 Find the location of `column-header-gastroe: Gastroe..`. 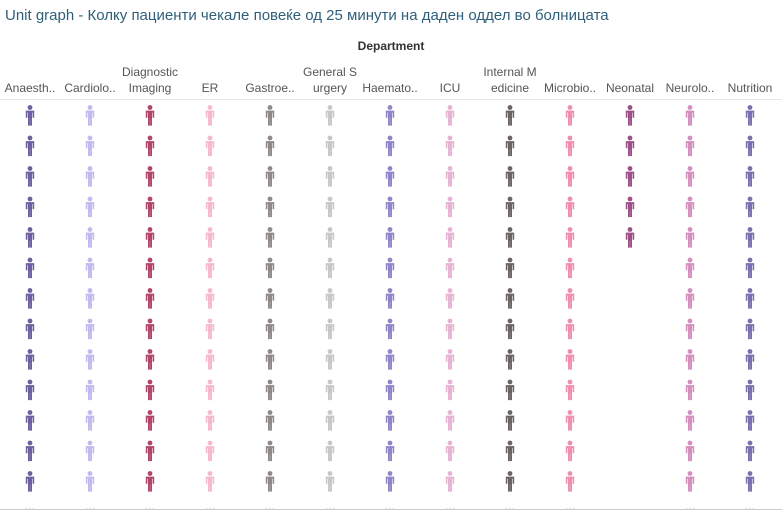

column-header-gastroe: Gastroe.. is located at coordinates (270, 88).